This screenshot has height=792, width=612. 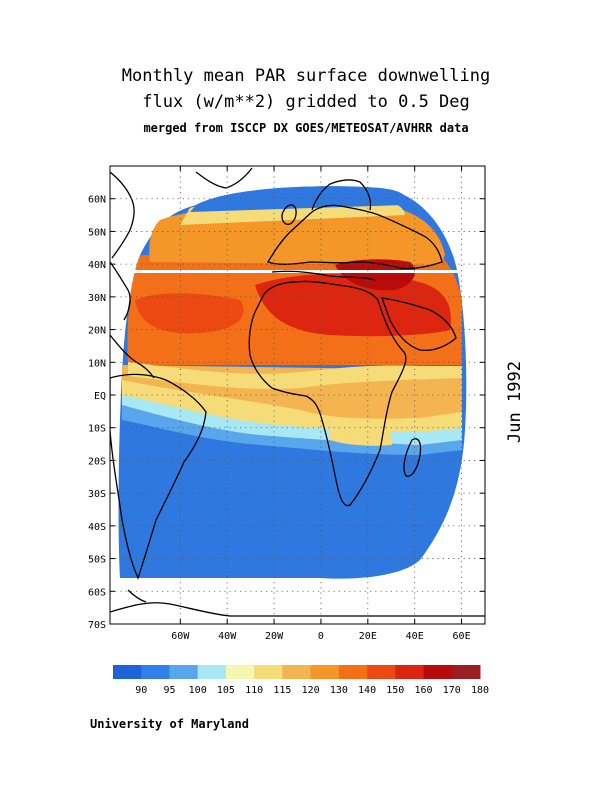 I want to click on colorbar-label: 90, so click(x=141, y=690).